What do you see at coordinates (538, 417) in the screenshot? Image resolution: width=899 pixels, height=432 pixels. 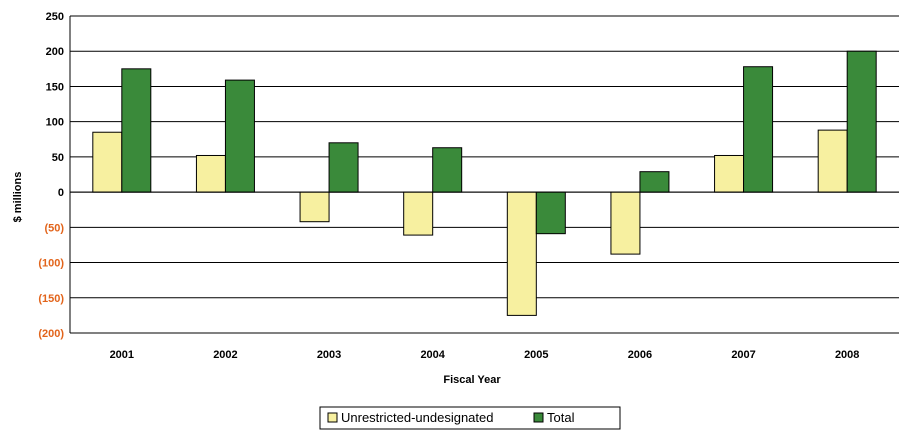 I see `legend-swatch-total` at bounding box center [538, 417].